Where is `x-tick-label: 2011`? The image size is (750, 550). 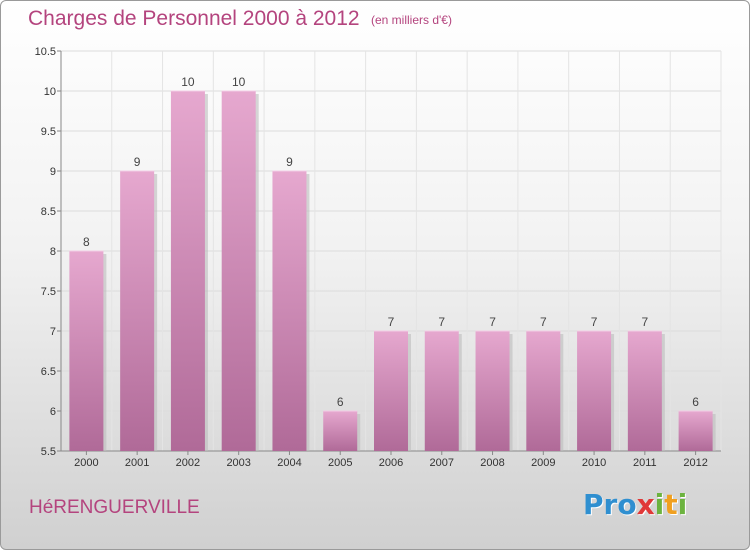
x-tick-label: 2011 is located at coordinates (645, 463).